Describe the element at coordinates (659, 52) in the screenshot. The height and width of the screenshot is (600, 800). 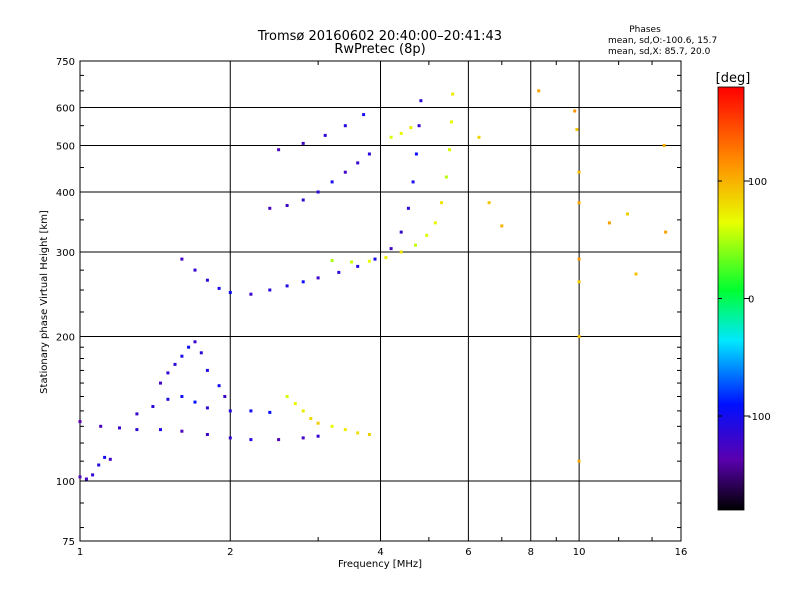
I see `stats-x-mode: mean, sd,X: 85.7, 20.0` at that location.